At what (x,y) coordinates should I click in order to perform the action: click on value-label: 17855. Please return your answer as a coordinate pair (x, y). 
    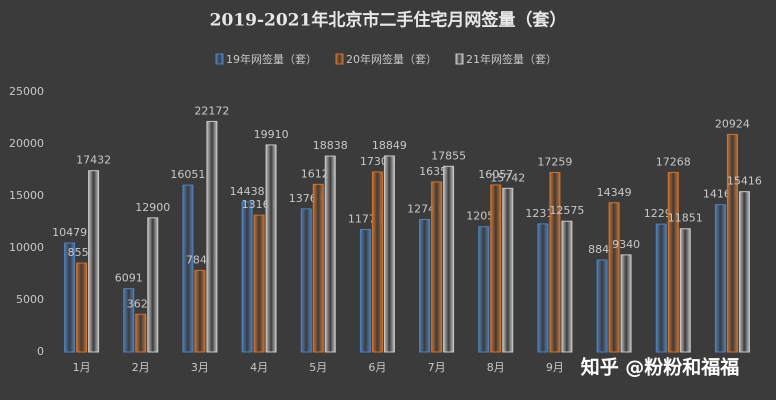
    Looking at the image, I should click on (448, 155).